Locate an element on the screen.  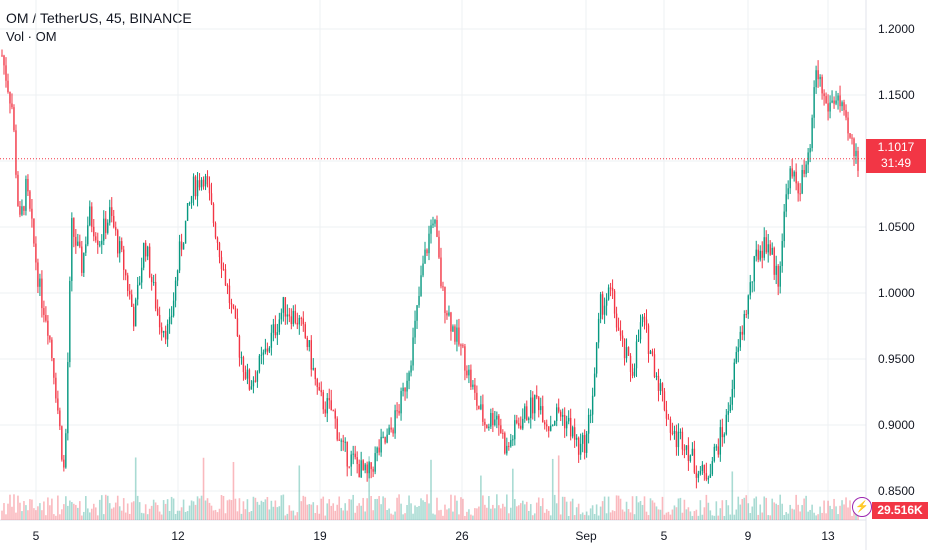
x-tick-label: 12 is located at coordinates (178, 536).